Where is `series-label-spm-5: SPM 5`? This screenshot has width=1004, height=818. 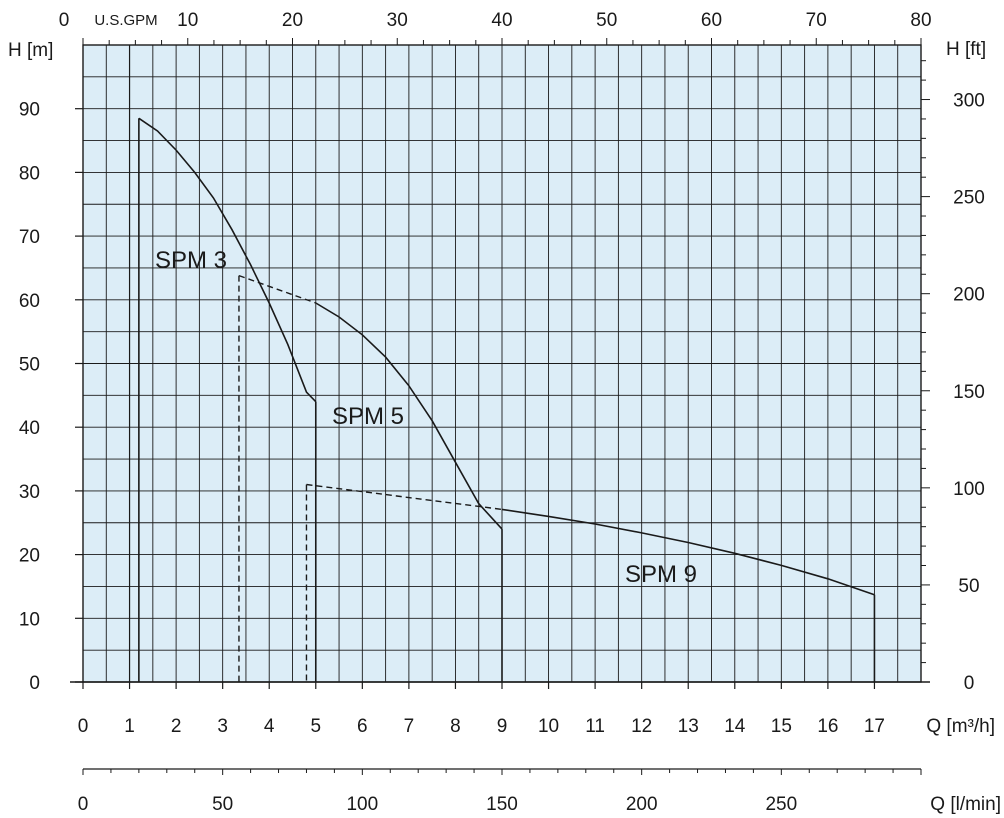 series-label-spm-5: SPM 5 is located at coordinates (368, 416).